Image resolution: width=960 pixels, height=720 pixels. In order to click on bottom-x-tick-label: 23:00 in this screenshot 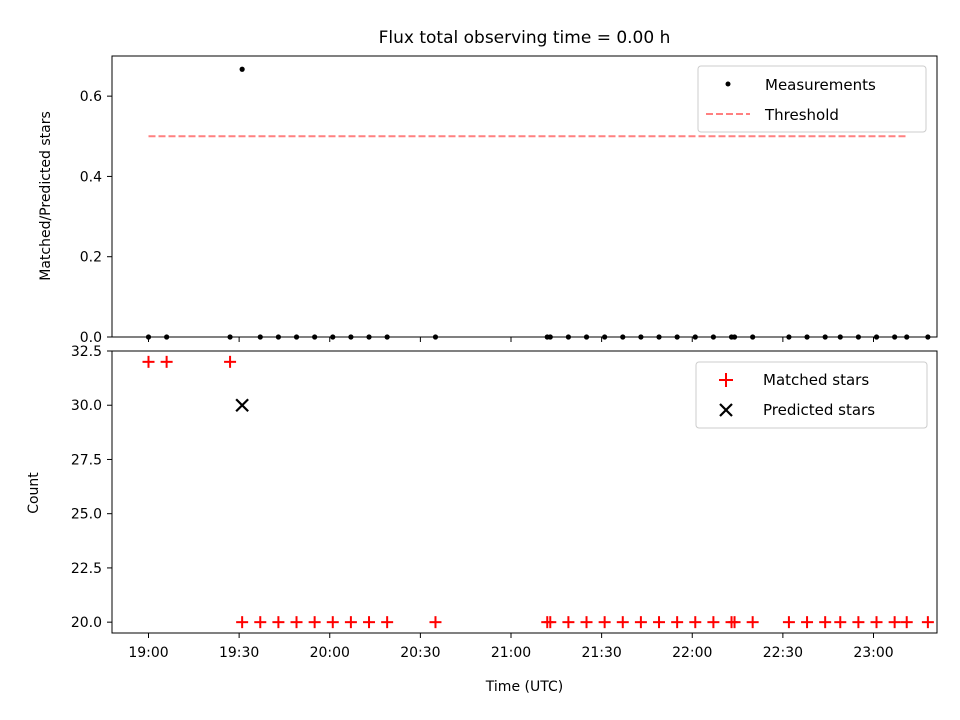, I will do `click(873, 653)`.